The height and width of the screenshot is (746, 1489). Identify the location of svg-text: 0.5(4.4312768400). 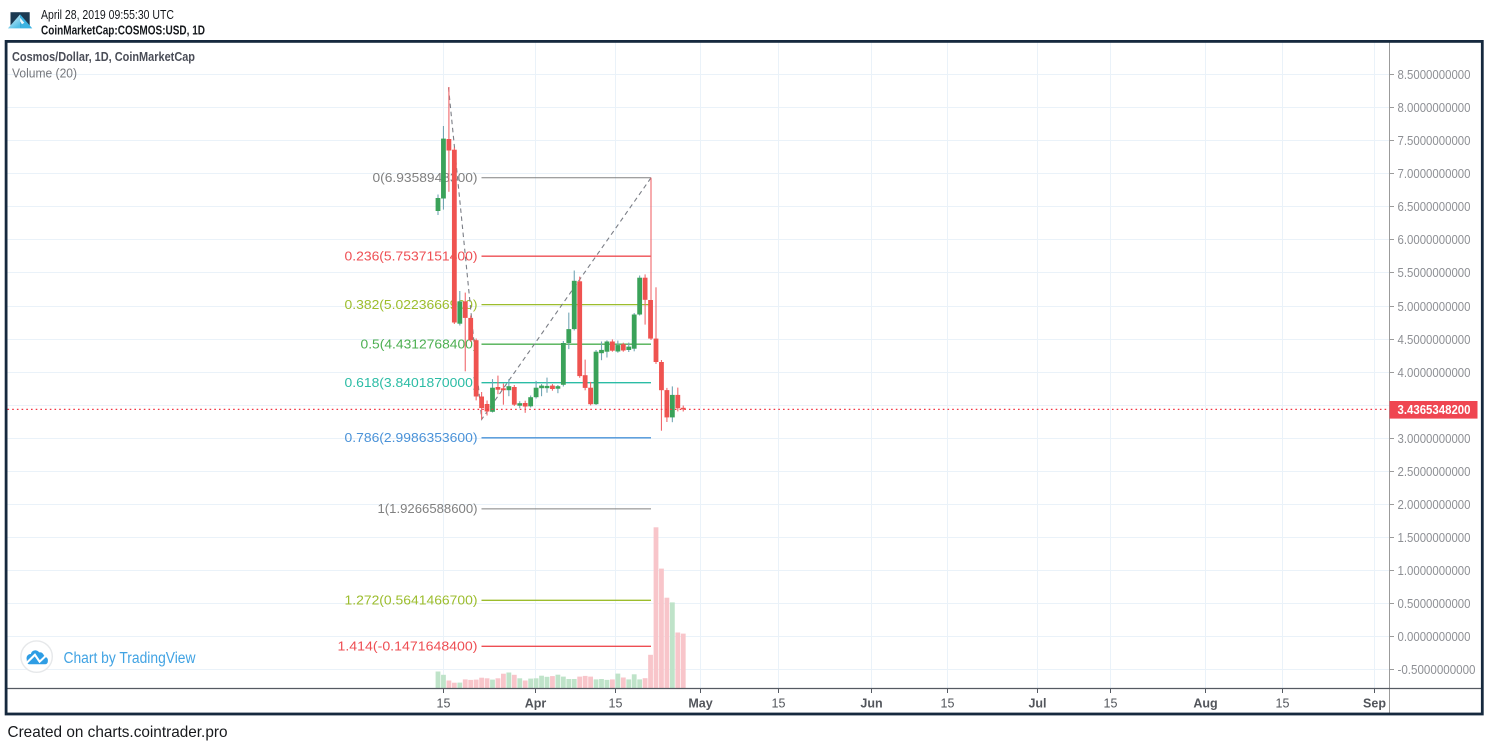
(419, 344).